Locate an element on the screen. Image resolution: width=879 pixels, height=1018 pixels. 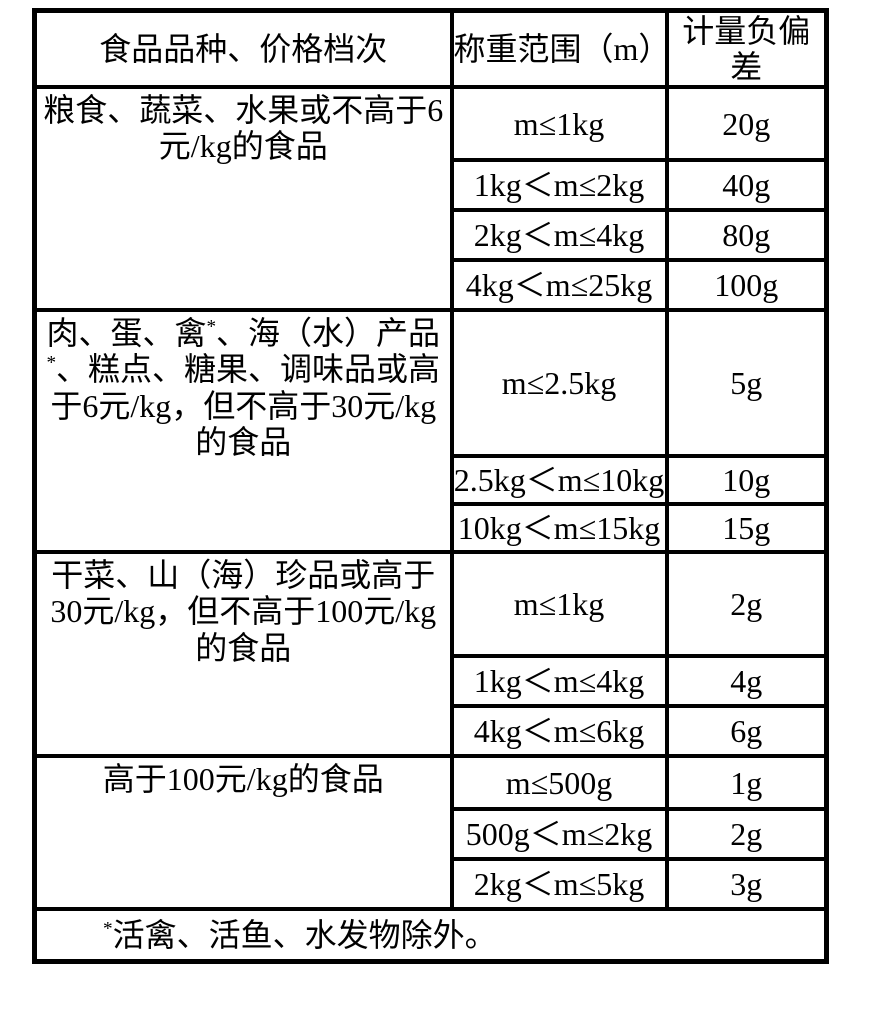
range-cell: 4kg＜m≤25kg is located at coordinates (559, 285).